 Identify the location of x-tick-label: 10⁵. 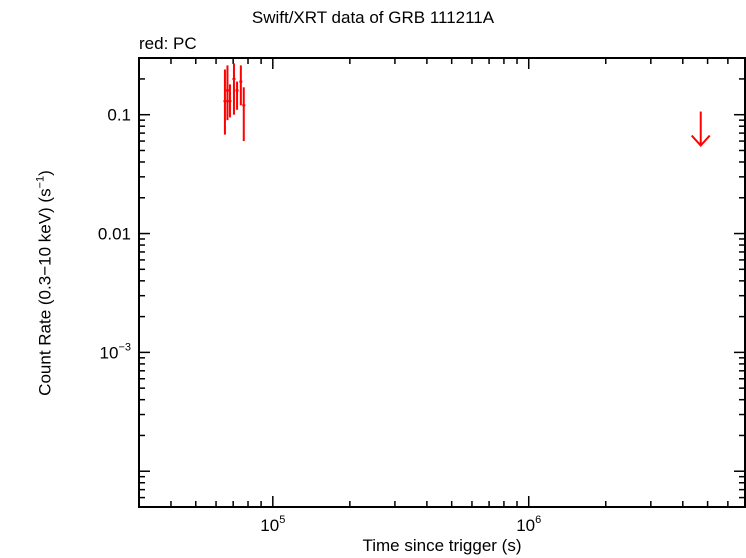
(272, 524).